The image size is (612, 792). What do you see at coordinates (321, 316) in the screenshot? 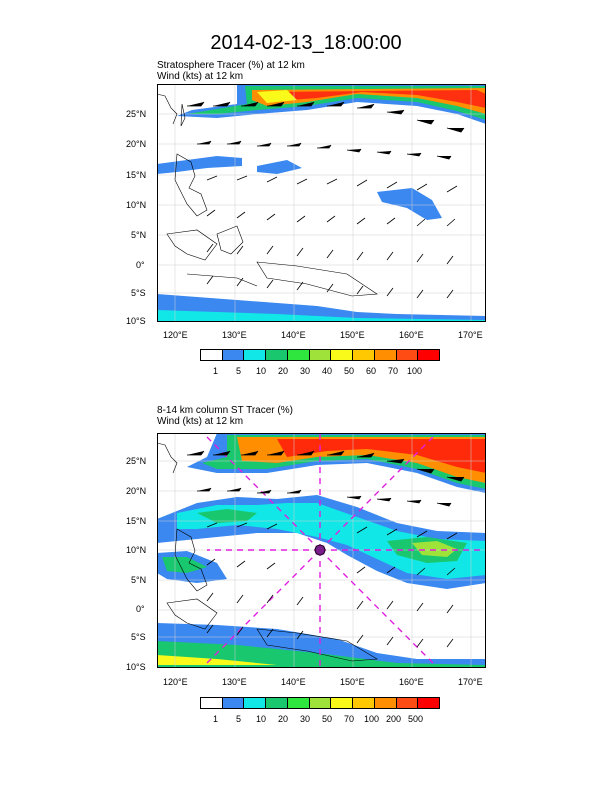
I see `panel1-tracer-south-cyan` at bounding box center [321, 316].